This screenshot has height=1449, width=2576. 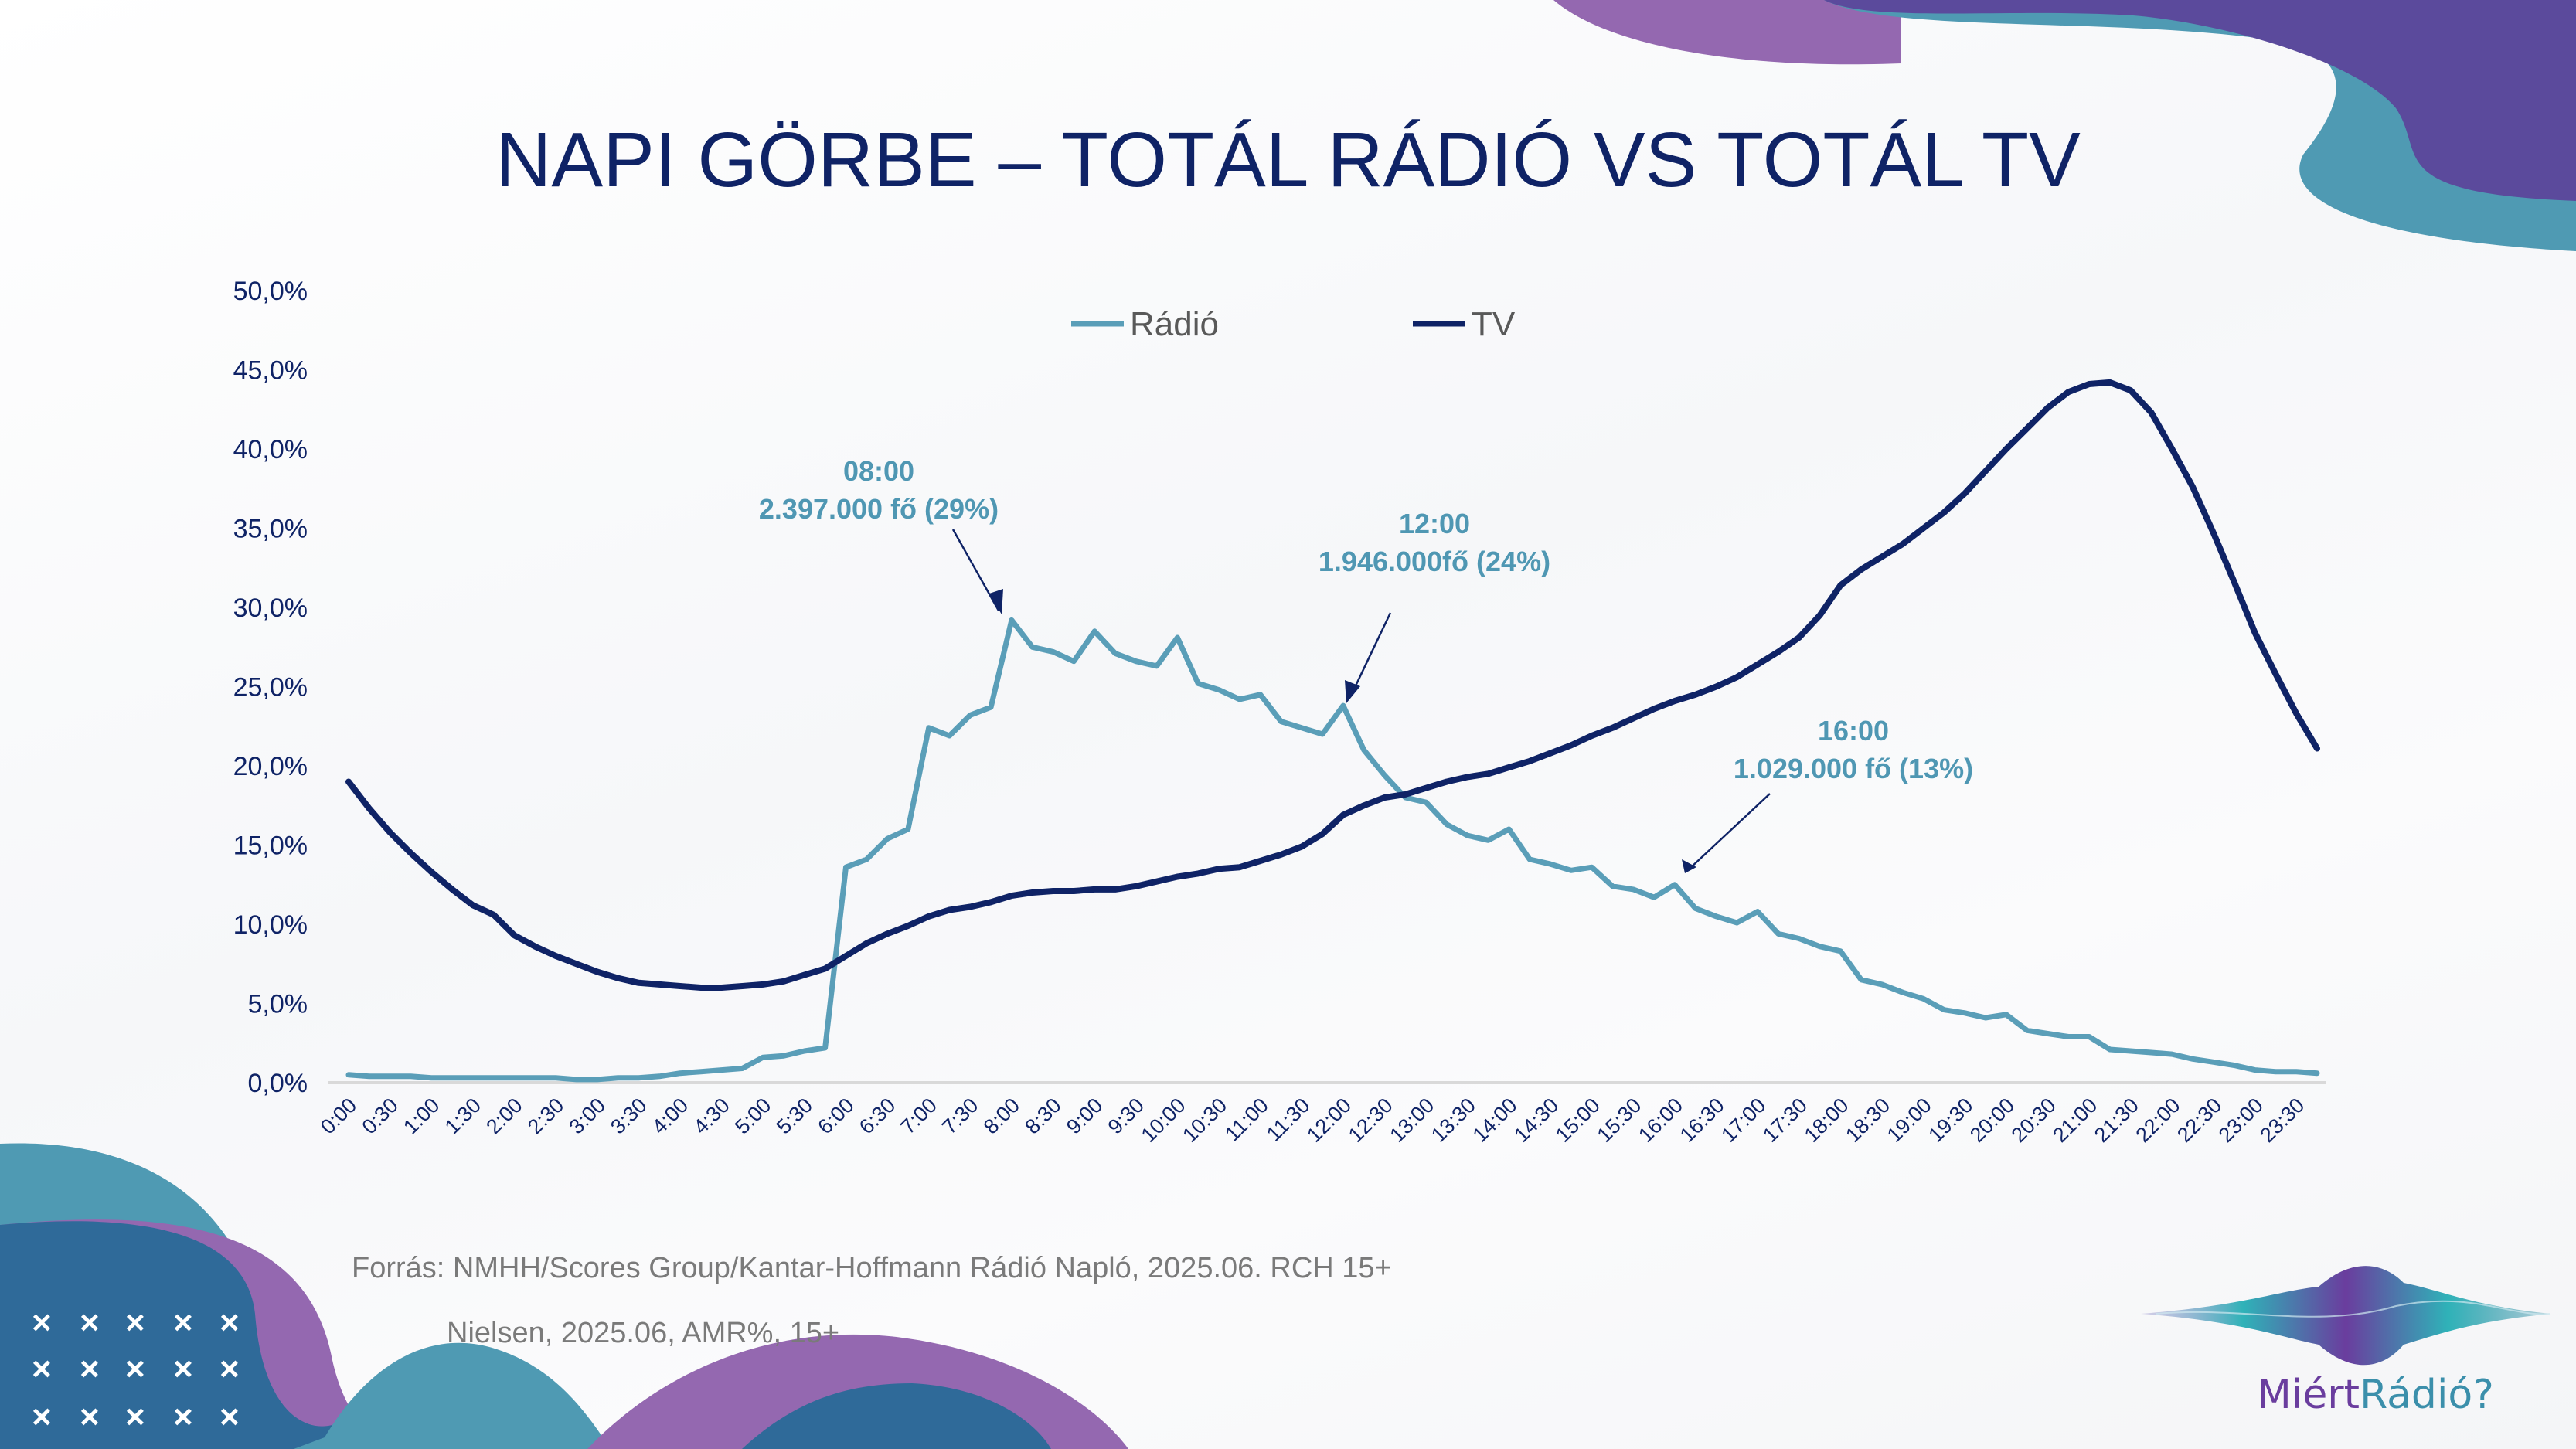 What do you see at coordinates (1992, 1120) in the screenshot?
I see `x-tick-label: 20:00` at bounding box center [1992, 1120].